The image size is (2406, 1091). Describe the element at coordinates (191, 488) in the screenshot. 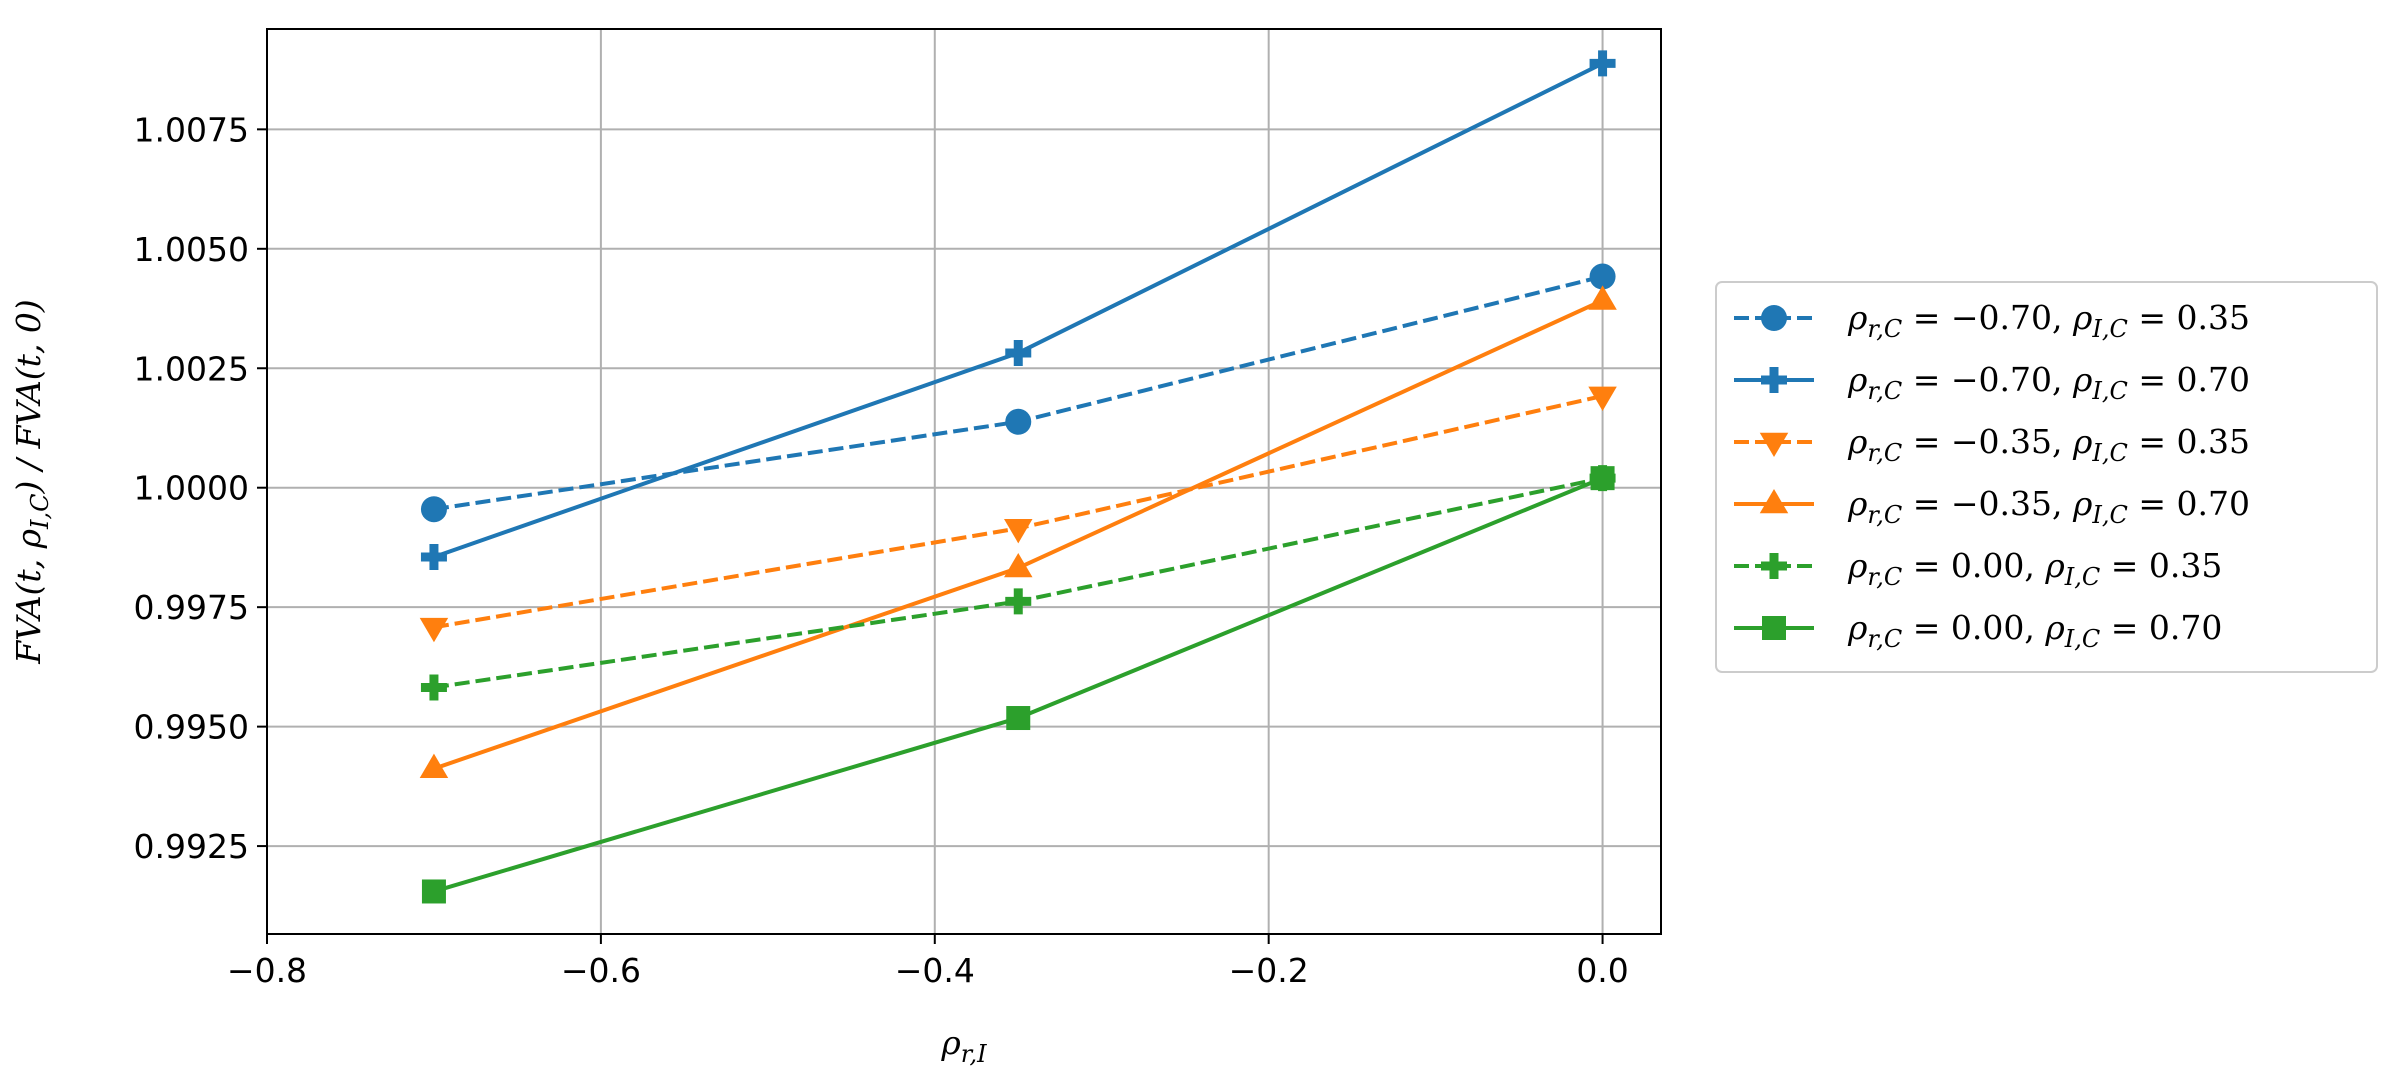

I see `y-tick-label: 1.0000` at that location.